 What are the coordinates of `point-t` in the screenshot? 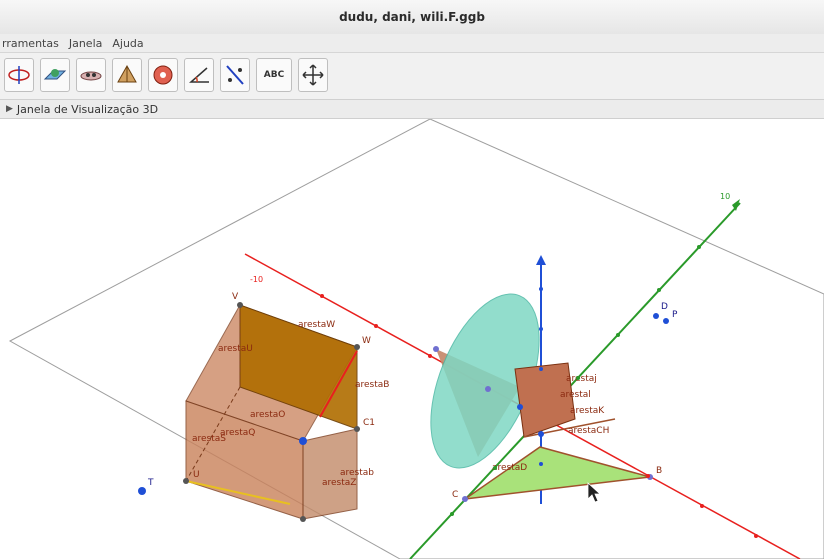 It's located at (142, 491).